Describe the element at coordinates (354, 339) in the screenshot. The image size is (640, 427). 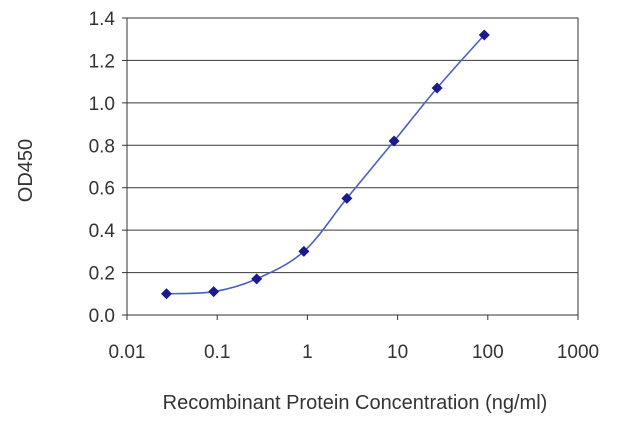
I see `x-axis-ticks: 0.01 0.1 1 10 100 1000` at that location.